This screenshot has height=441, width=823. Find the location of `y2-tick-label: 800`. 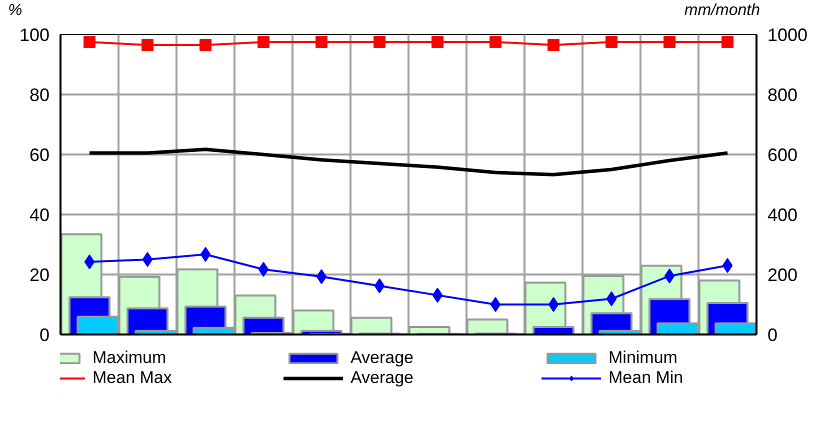

y2-tick-label: 800 is located at coordinates (783, 95).